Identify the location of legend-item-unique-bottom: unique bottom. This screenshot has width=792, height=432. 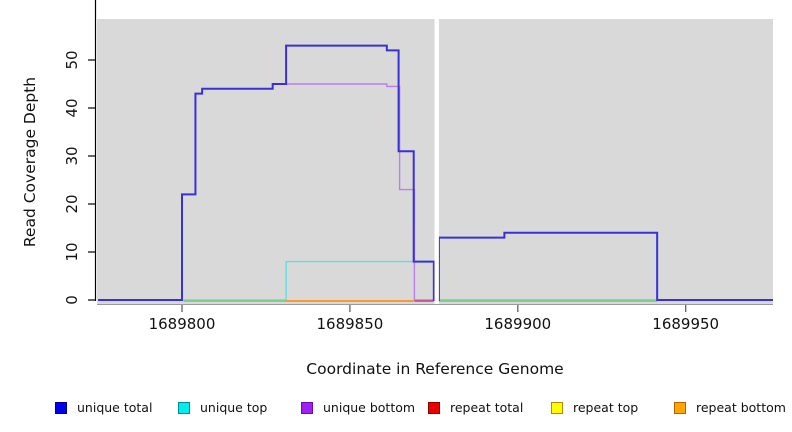
(358, 407).